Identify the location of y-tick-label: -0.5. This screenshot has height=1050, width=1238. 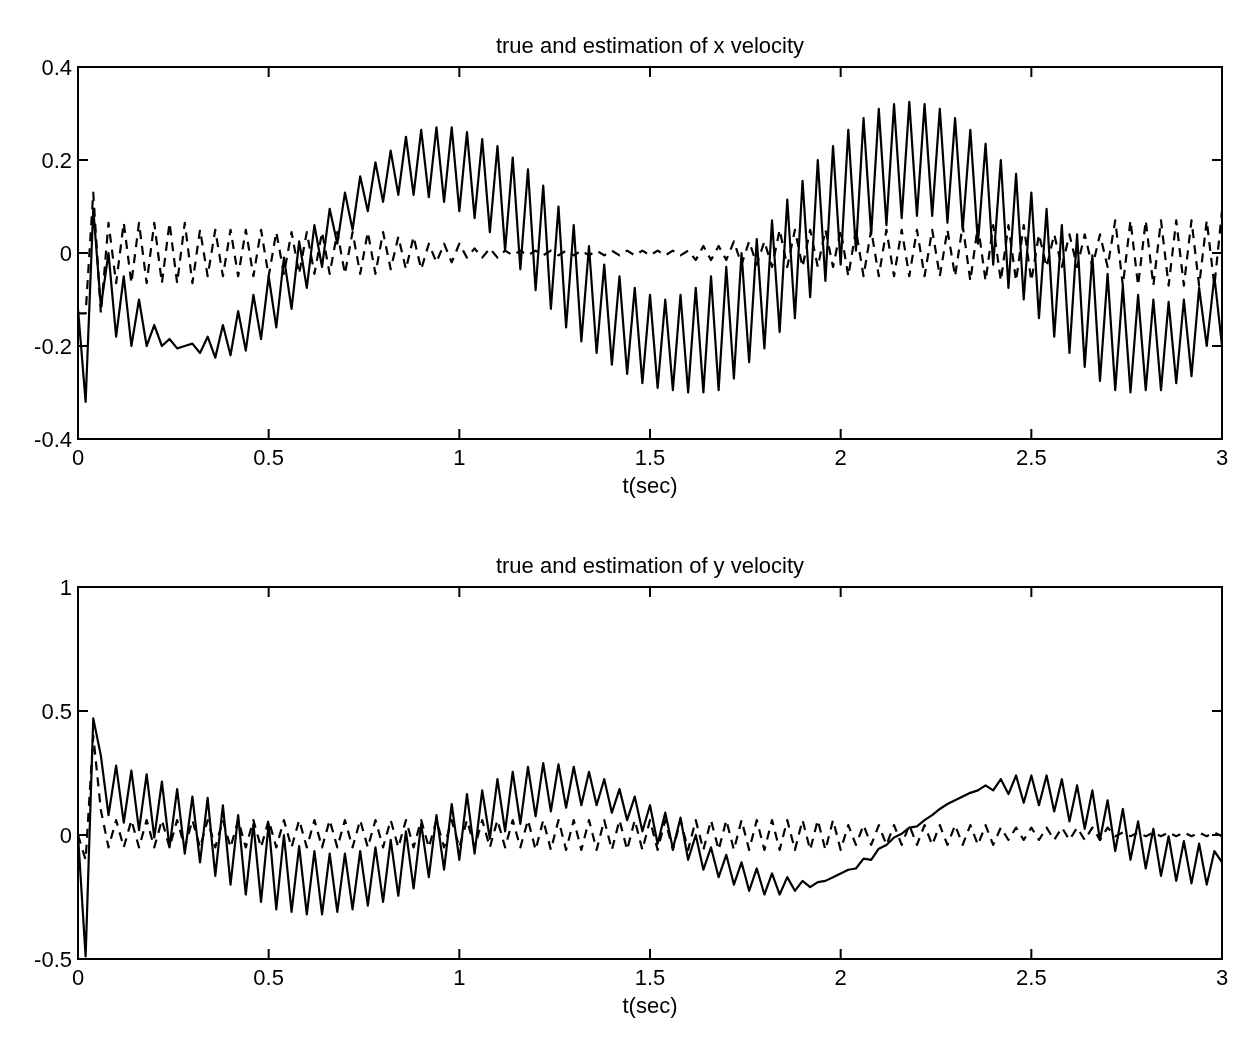
(53, 959).